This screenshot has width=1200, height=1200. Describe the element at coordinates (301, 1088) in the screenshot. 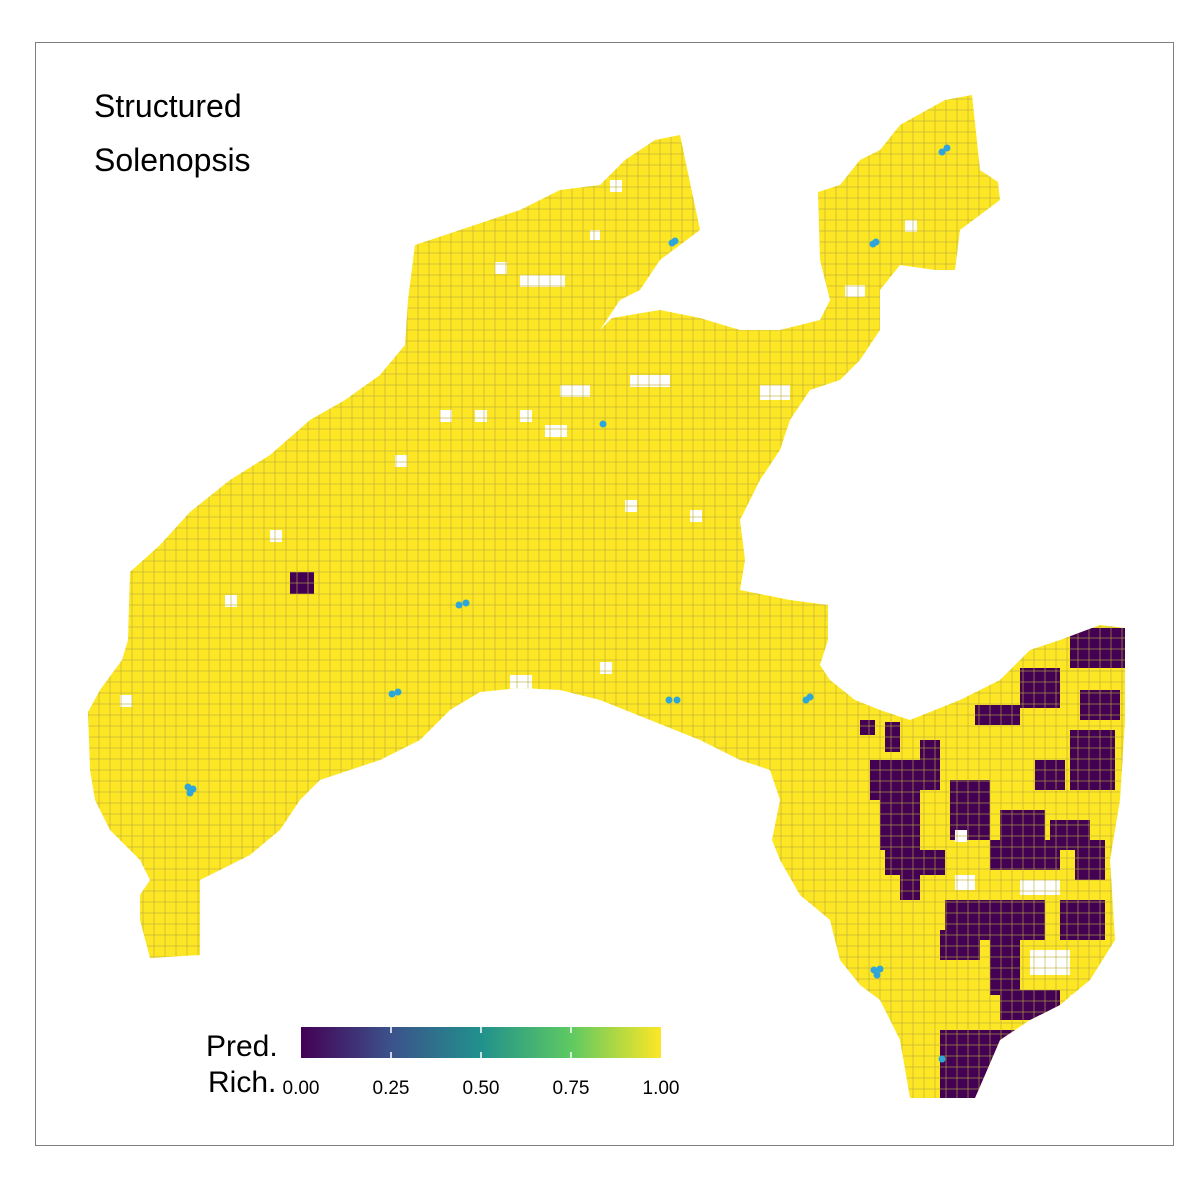

I see `colorbar-tick-label: 0.00` at that location.